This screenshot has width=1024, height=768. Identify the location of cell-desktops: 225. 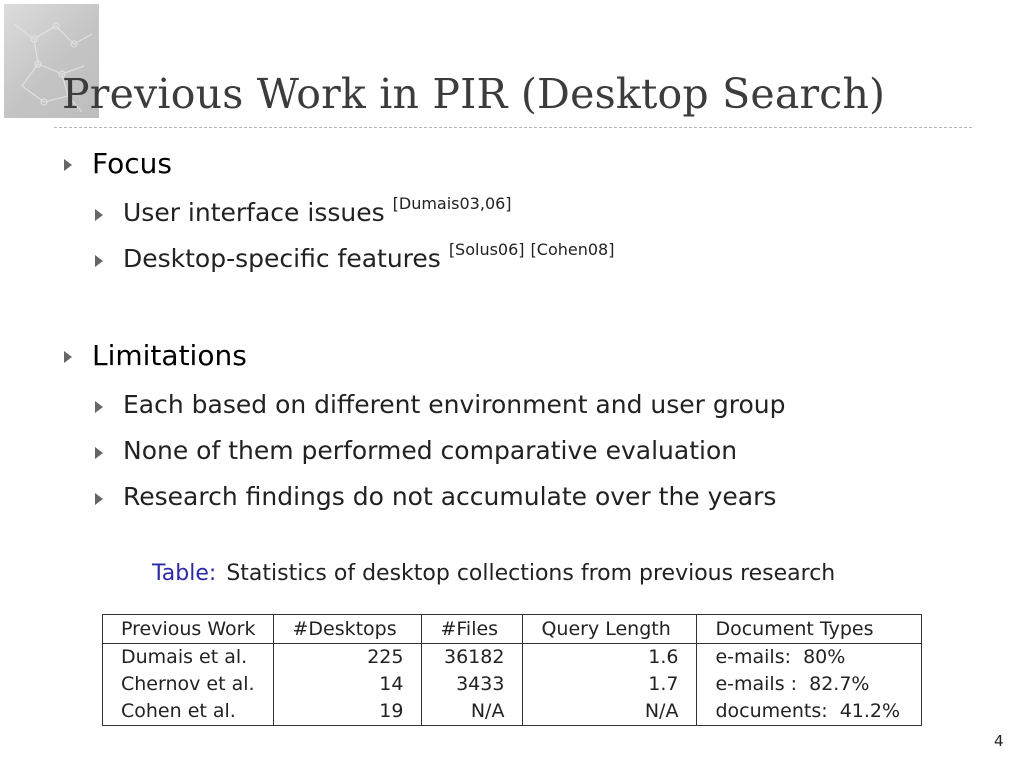
(347, 657).